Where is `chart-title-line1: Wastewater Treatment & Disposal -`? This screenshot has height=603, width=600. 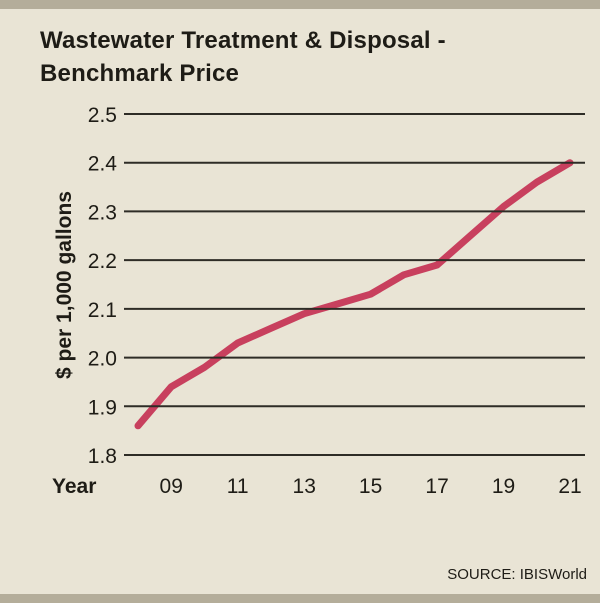 chart-title-line1: Wastewater Treatment & Disposal - is located at coordinates (243, 40).